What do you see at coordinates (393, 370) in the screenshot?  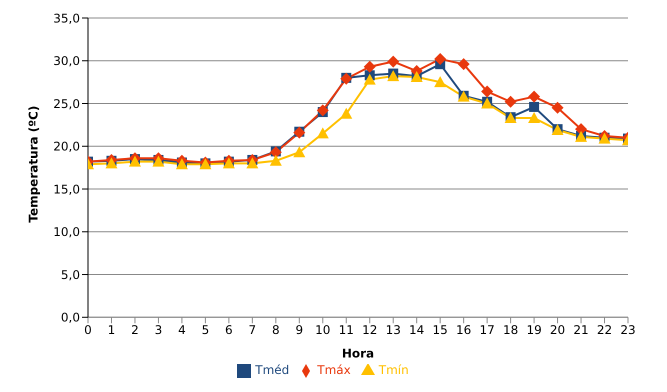 I see `legend-label: Tmín` at bounding box center [393, 370].